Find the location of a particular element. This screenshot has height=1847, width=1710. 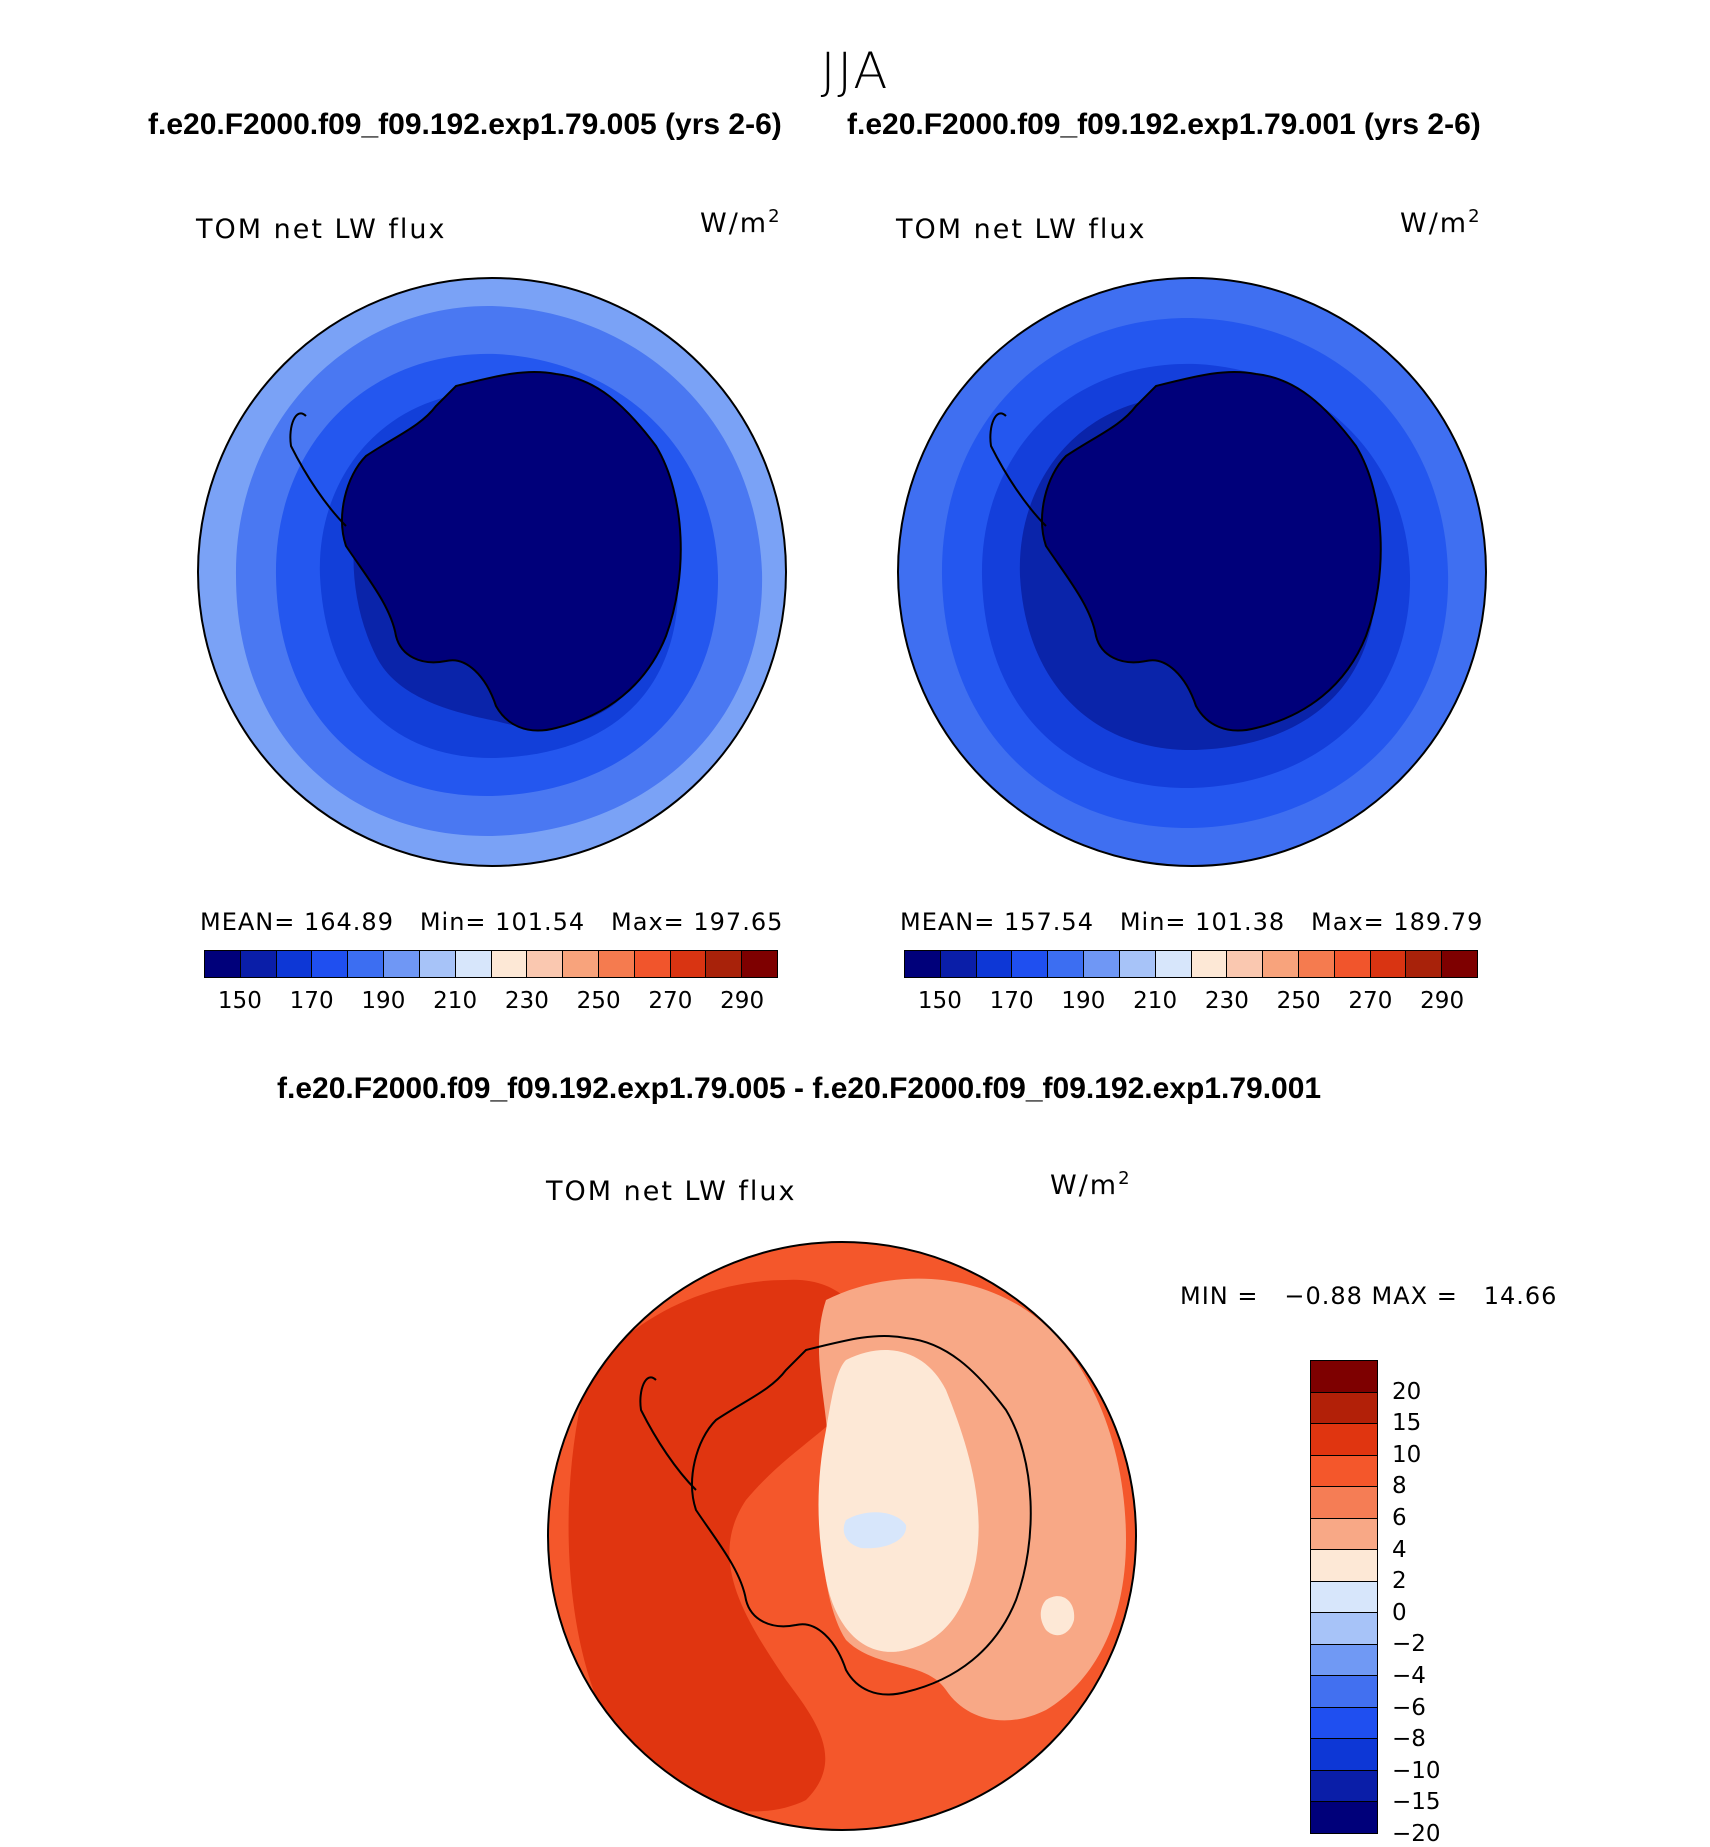

diff-map-border is located at coordinates (842, 1536).